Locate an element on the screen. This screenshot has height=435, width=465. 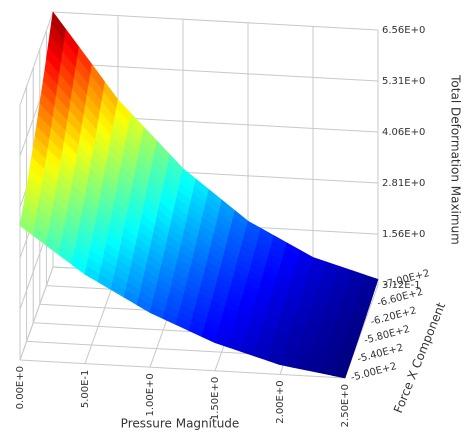
x-tick-label: 5.00E-1 is located at coordinates (85, 389).